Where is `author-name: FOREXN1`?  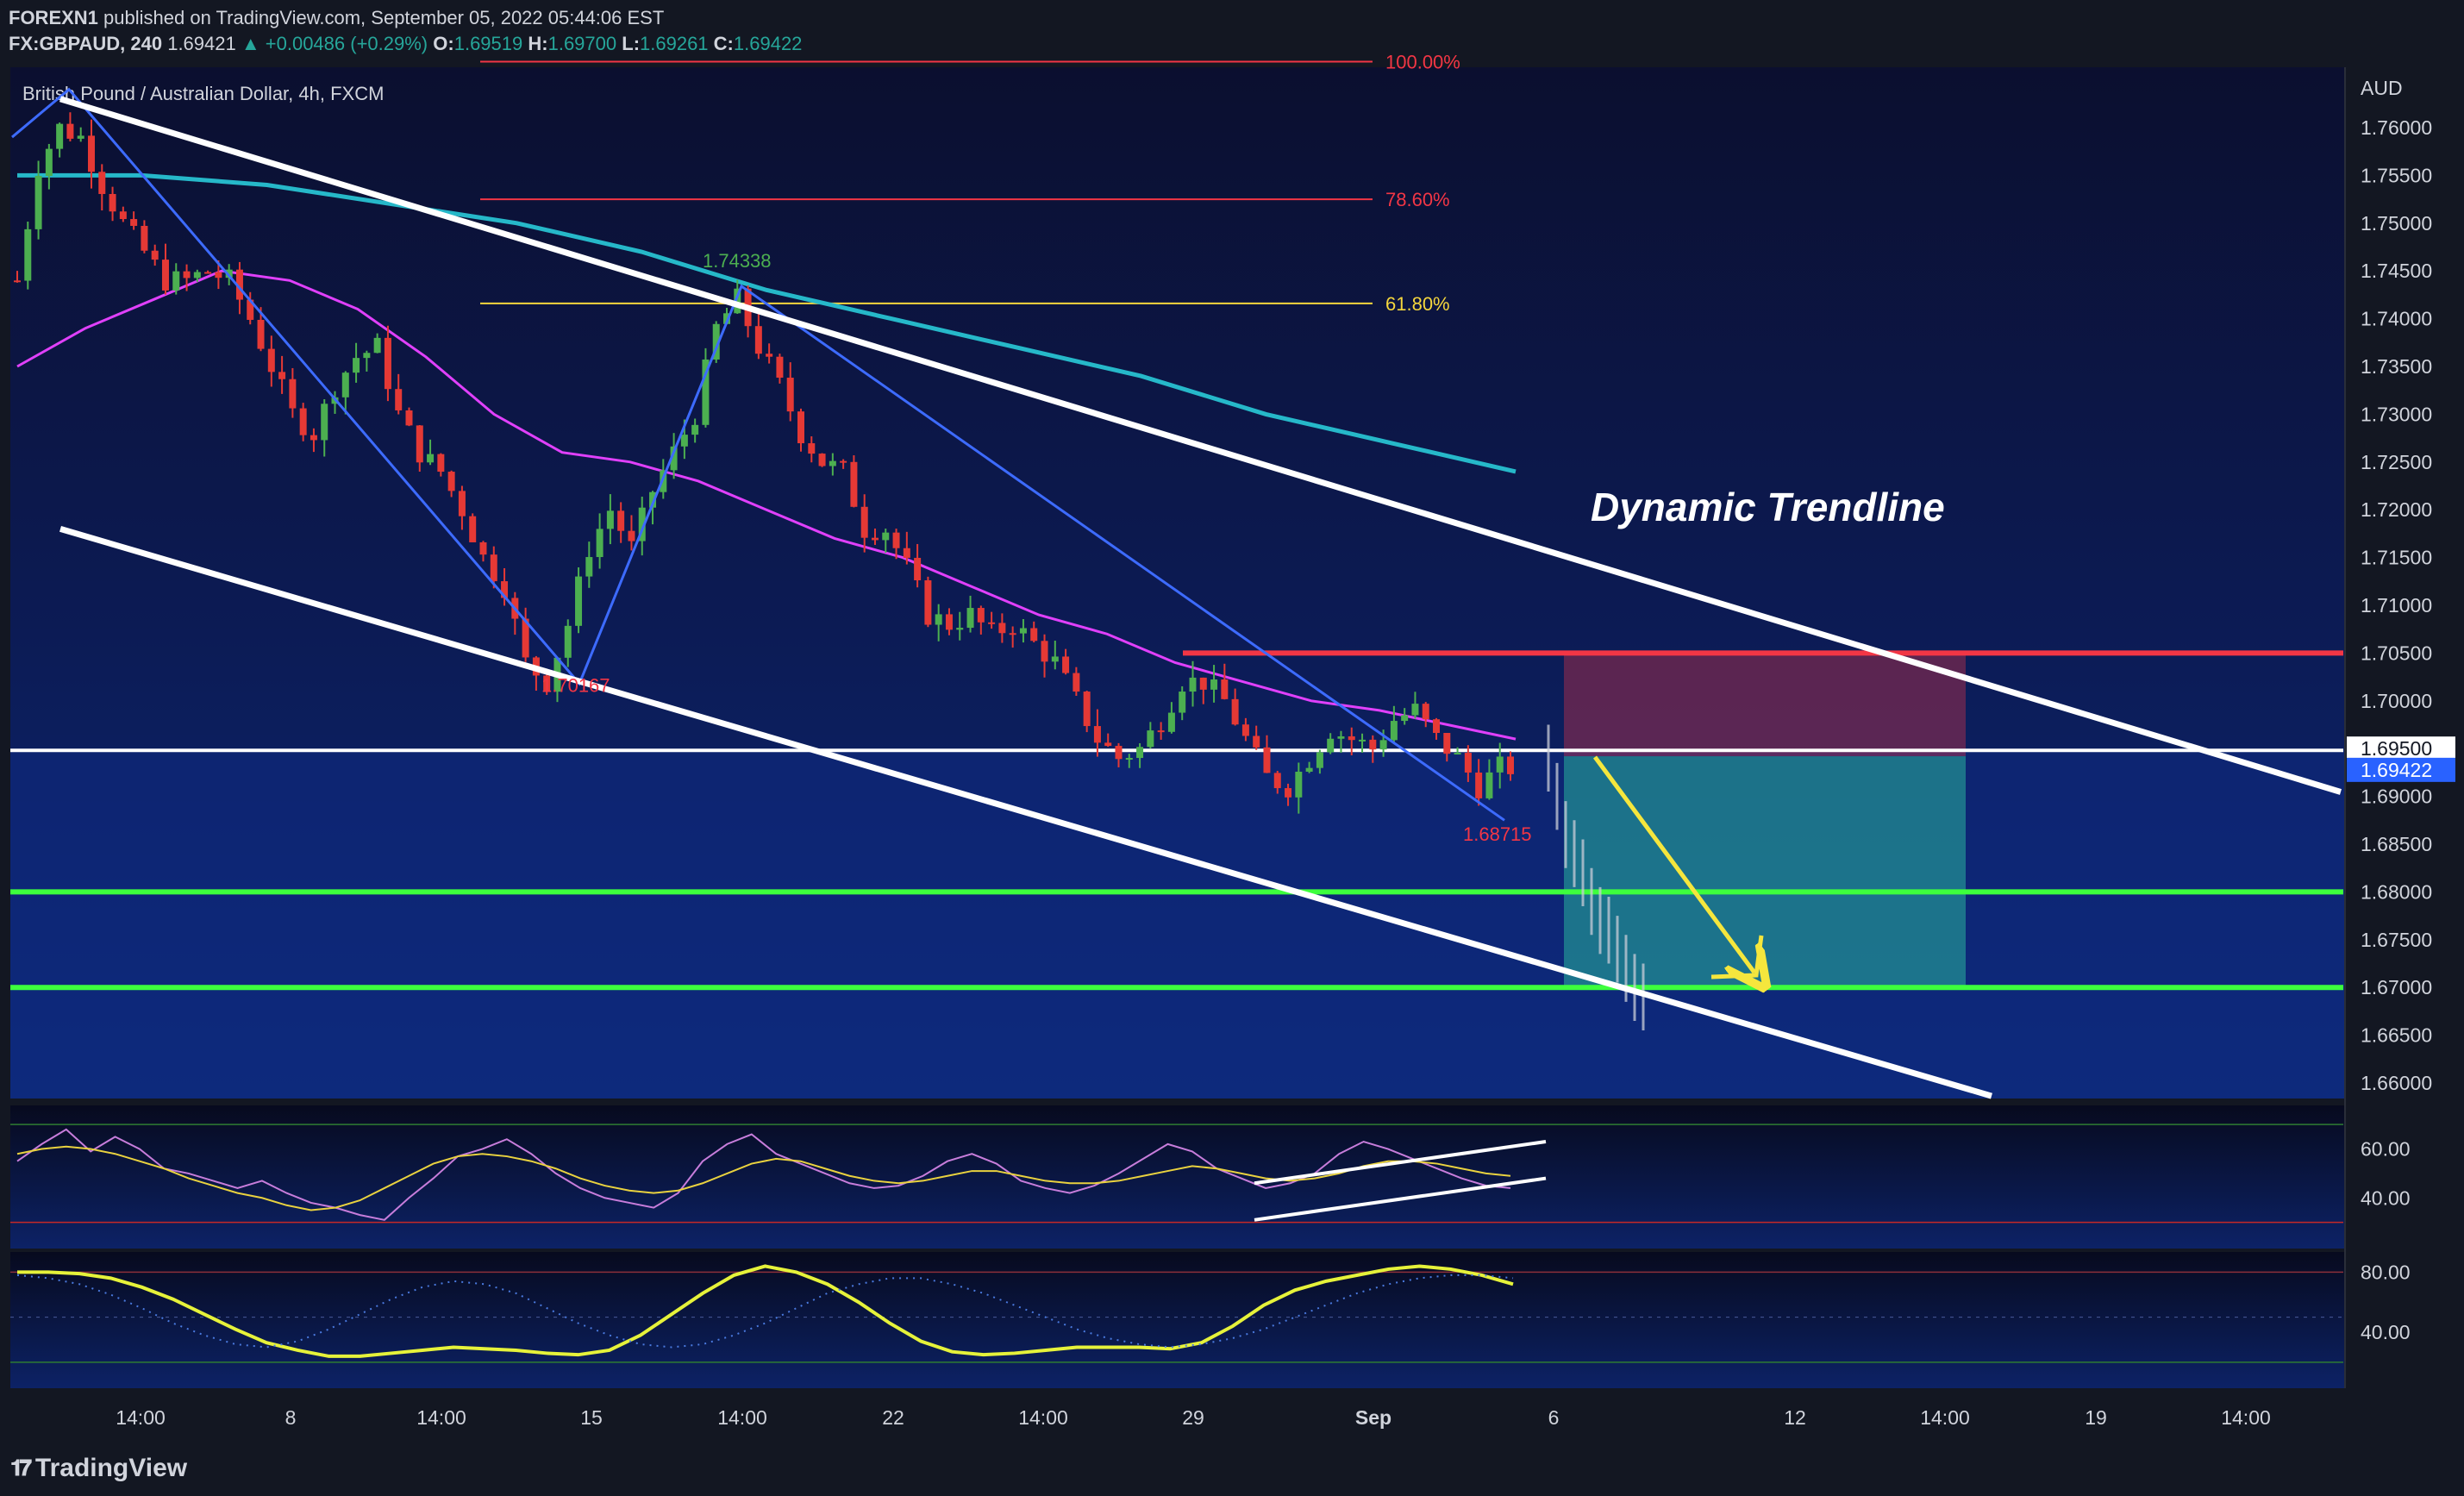
author-name: FOREXN1 is located at coordinates (53, 17).